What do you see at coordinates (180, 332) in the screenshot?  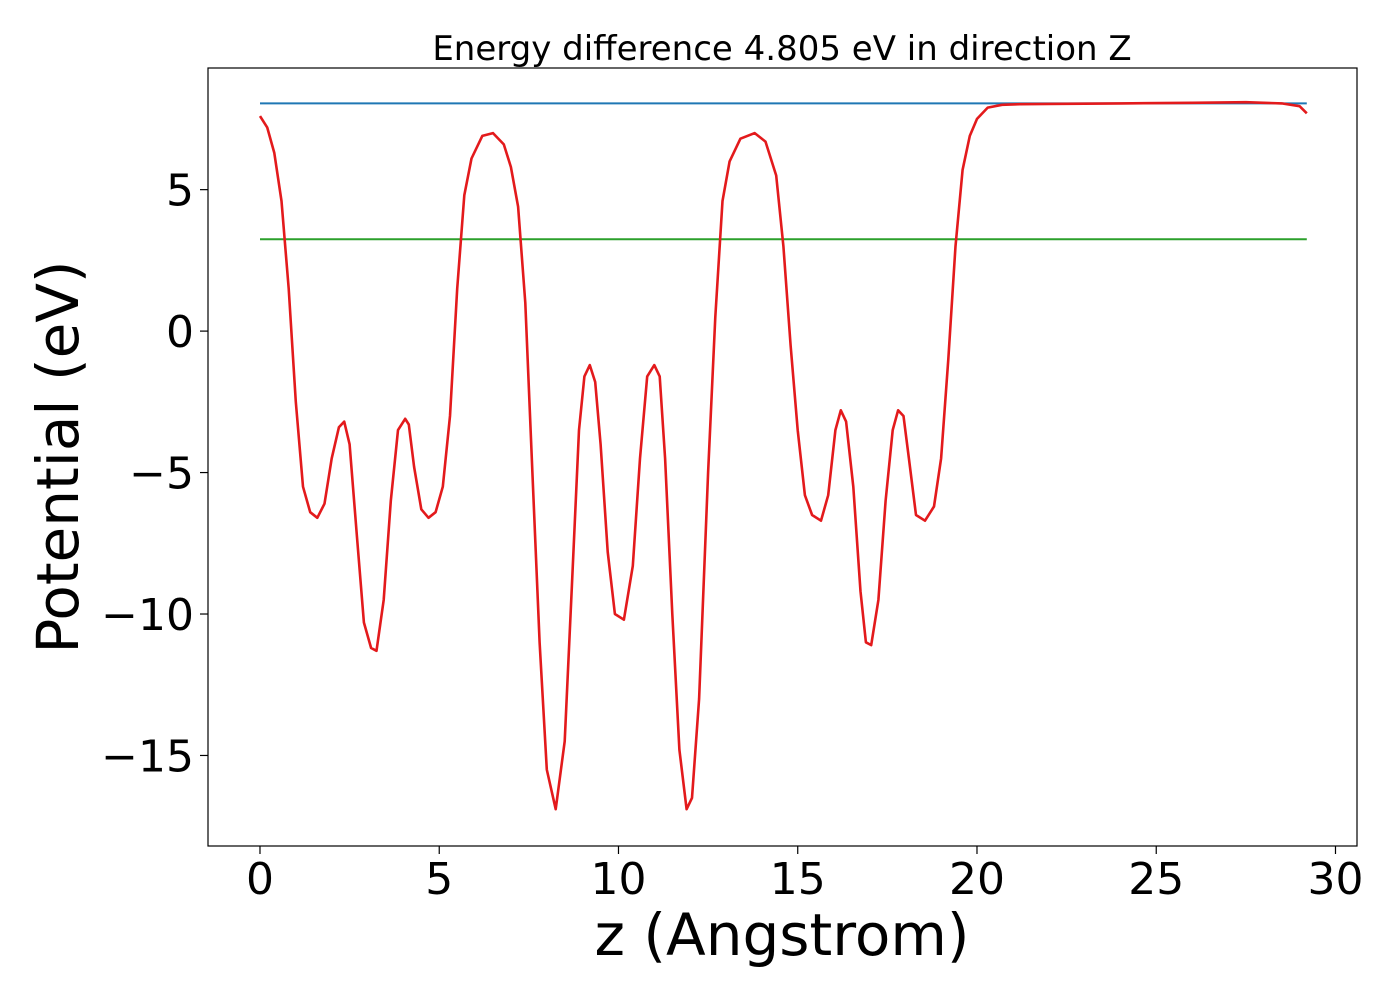 I see `y-tick-label: 0` at bounding box center [180, 332].